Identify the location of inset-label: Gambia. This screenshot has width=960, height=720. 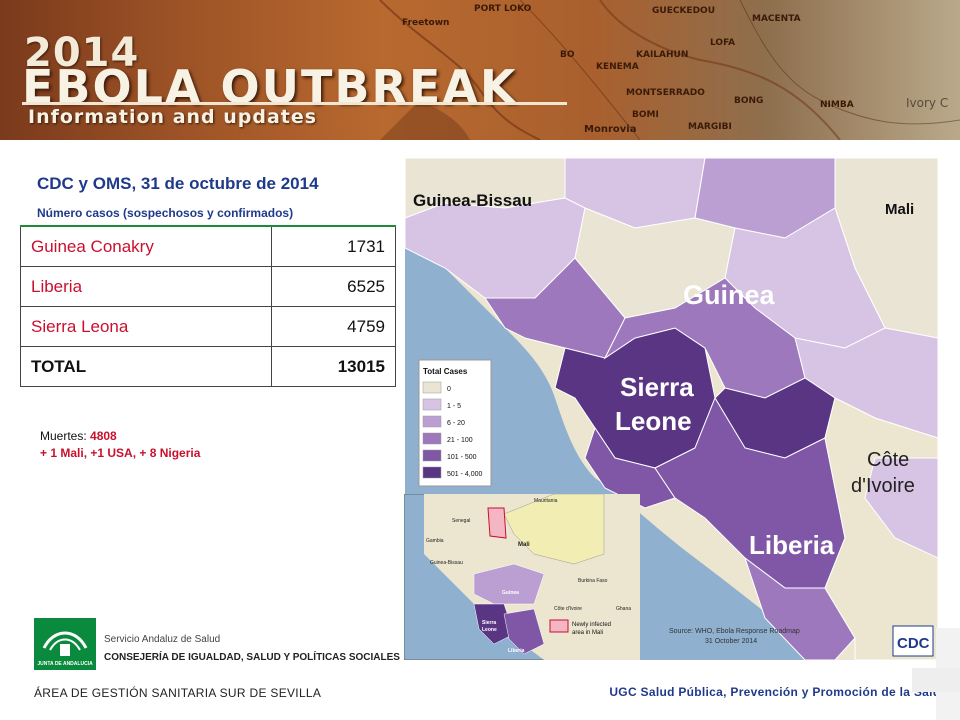
(435, 541).